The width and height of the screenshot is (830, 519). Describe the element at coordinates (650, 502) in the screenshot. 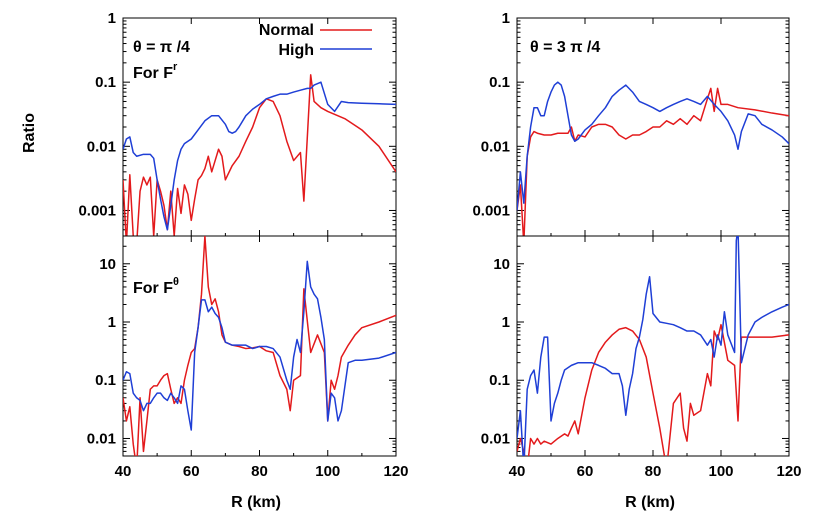

I see `x-axis-label-right: R (km)` at that location.